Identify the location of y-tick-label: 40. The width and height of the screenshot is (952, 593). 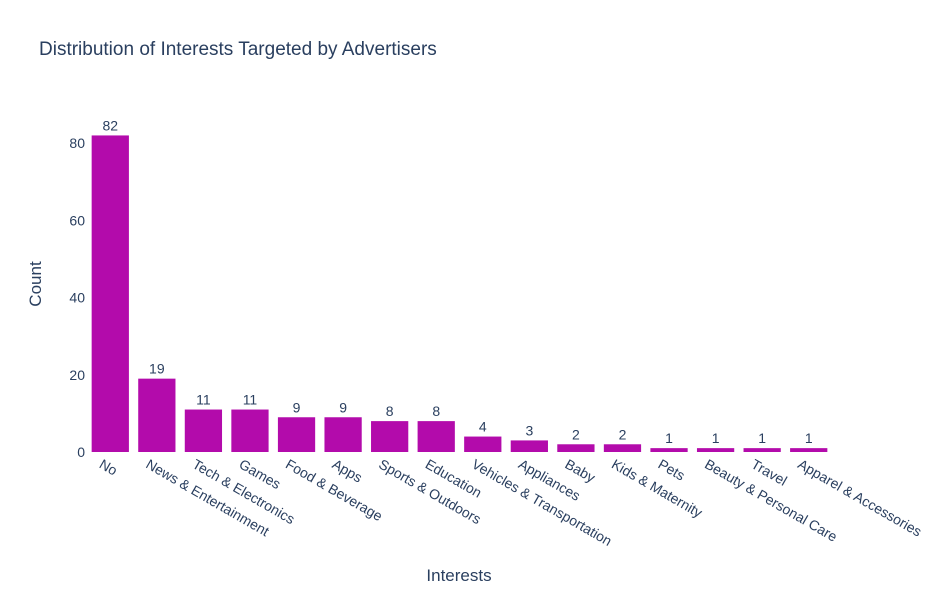
(77, 298).